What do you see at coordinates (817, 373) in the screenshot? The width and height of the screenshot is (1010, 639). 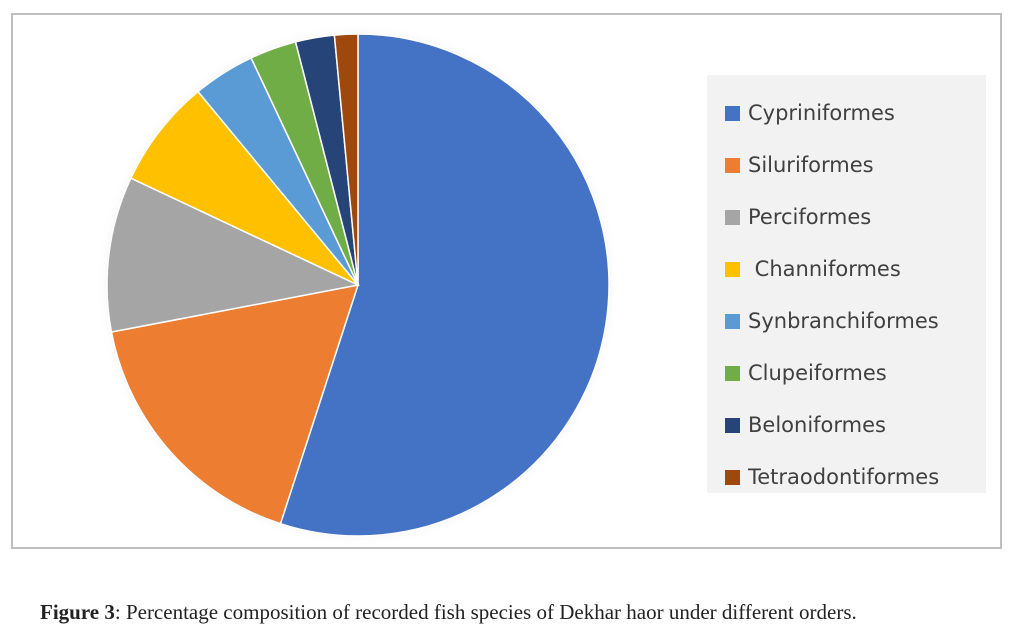 I see `legend-label: Clupeiformes` at bounding box center [817, 373].